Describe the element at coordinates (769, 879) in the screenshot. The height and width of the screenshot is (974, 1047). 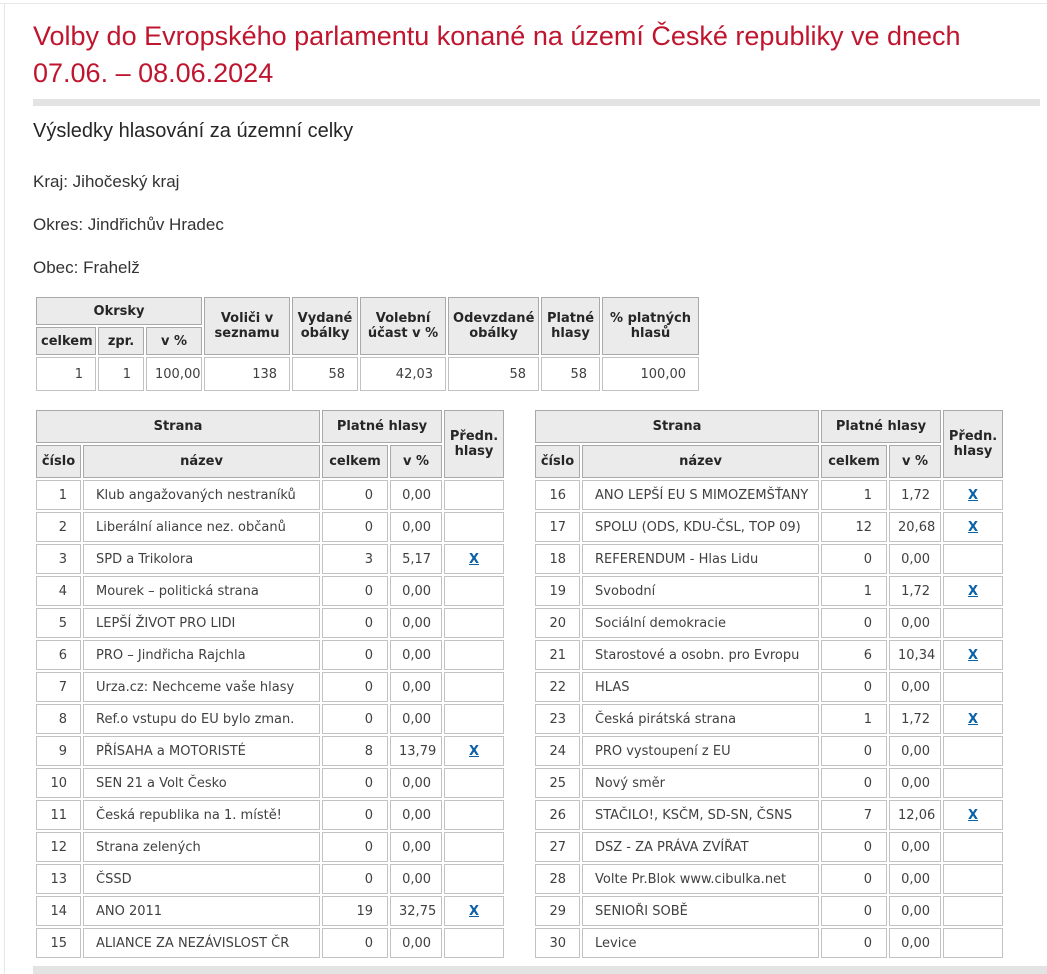
I see `party-row: 28 Volte Pr.Blok www.cibulka.net 0 0,00` at that location.